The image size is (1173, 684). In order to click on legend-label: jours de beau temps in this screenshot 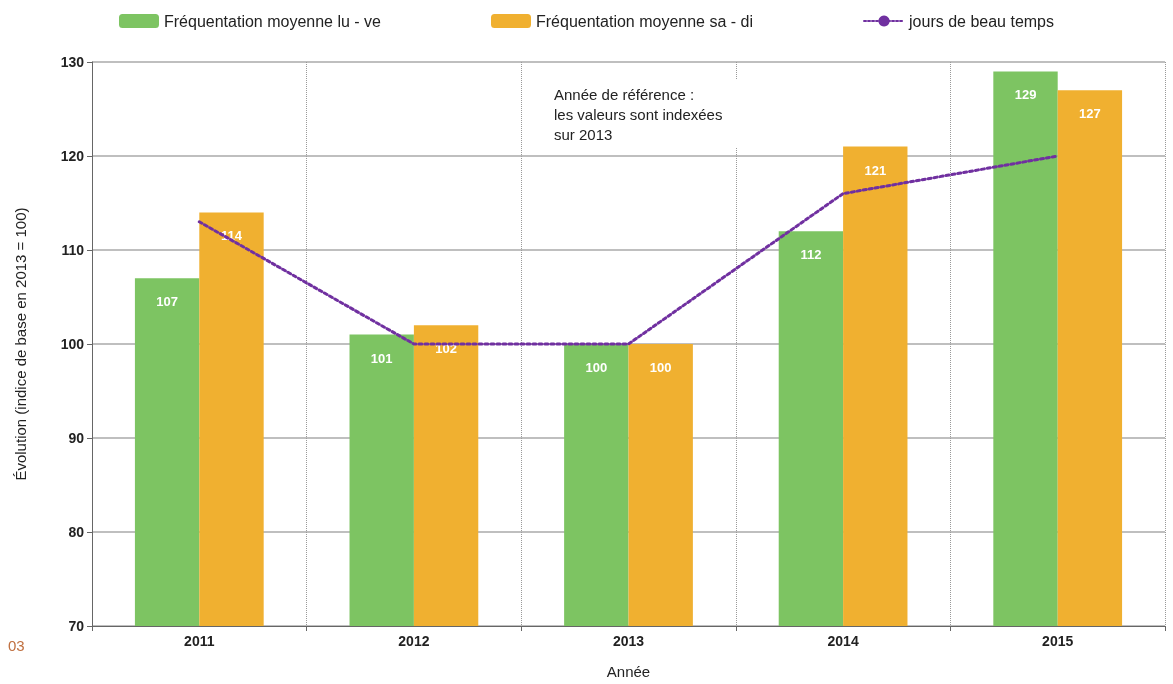, I will do `click(981, 21)`.